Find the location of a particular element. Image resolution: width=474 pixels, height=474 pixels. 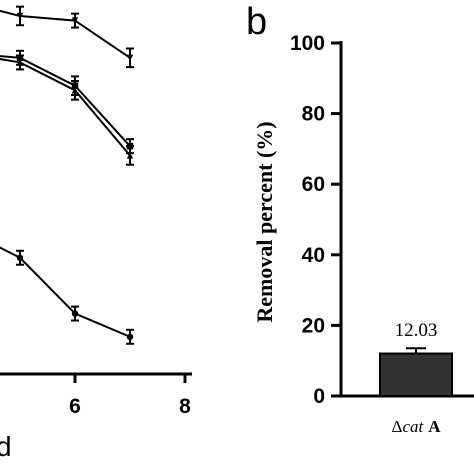

y-tick-label: 80 is located at coordinates (313, 114).